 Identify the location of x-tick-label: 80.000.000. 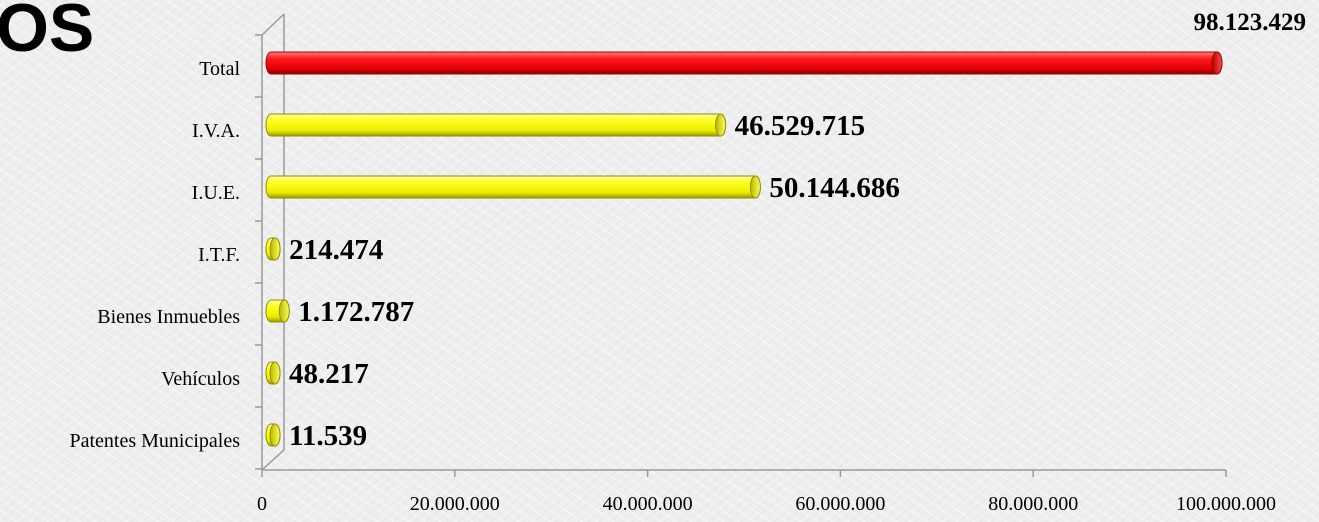
(1033, 504).